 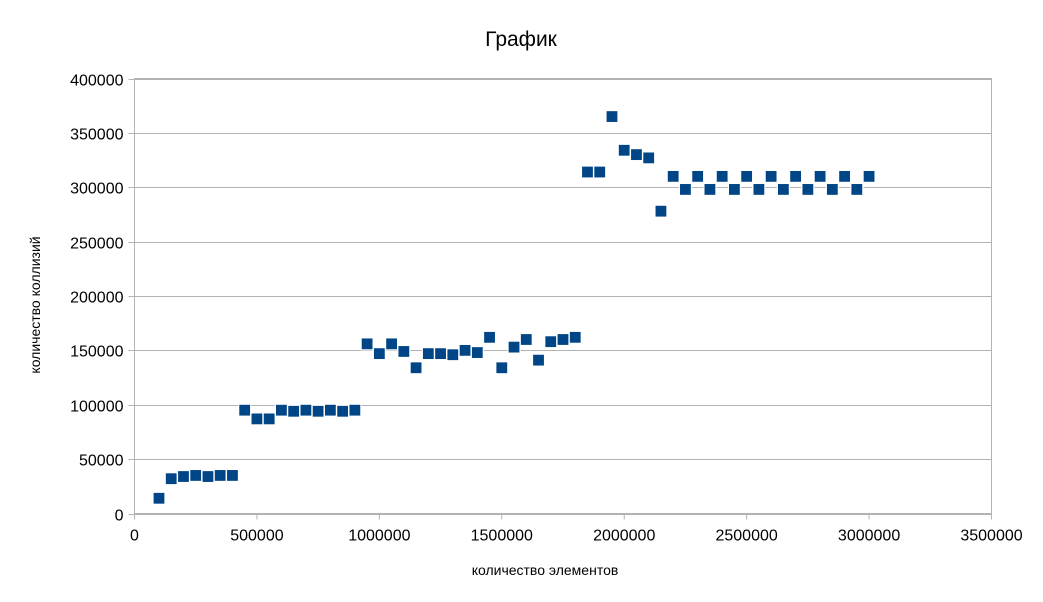 I want to click on x-tick-label: 0, so click(x=134, y=536).